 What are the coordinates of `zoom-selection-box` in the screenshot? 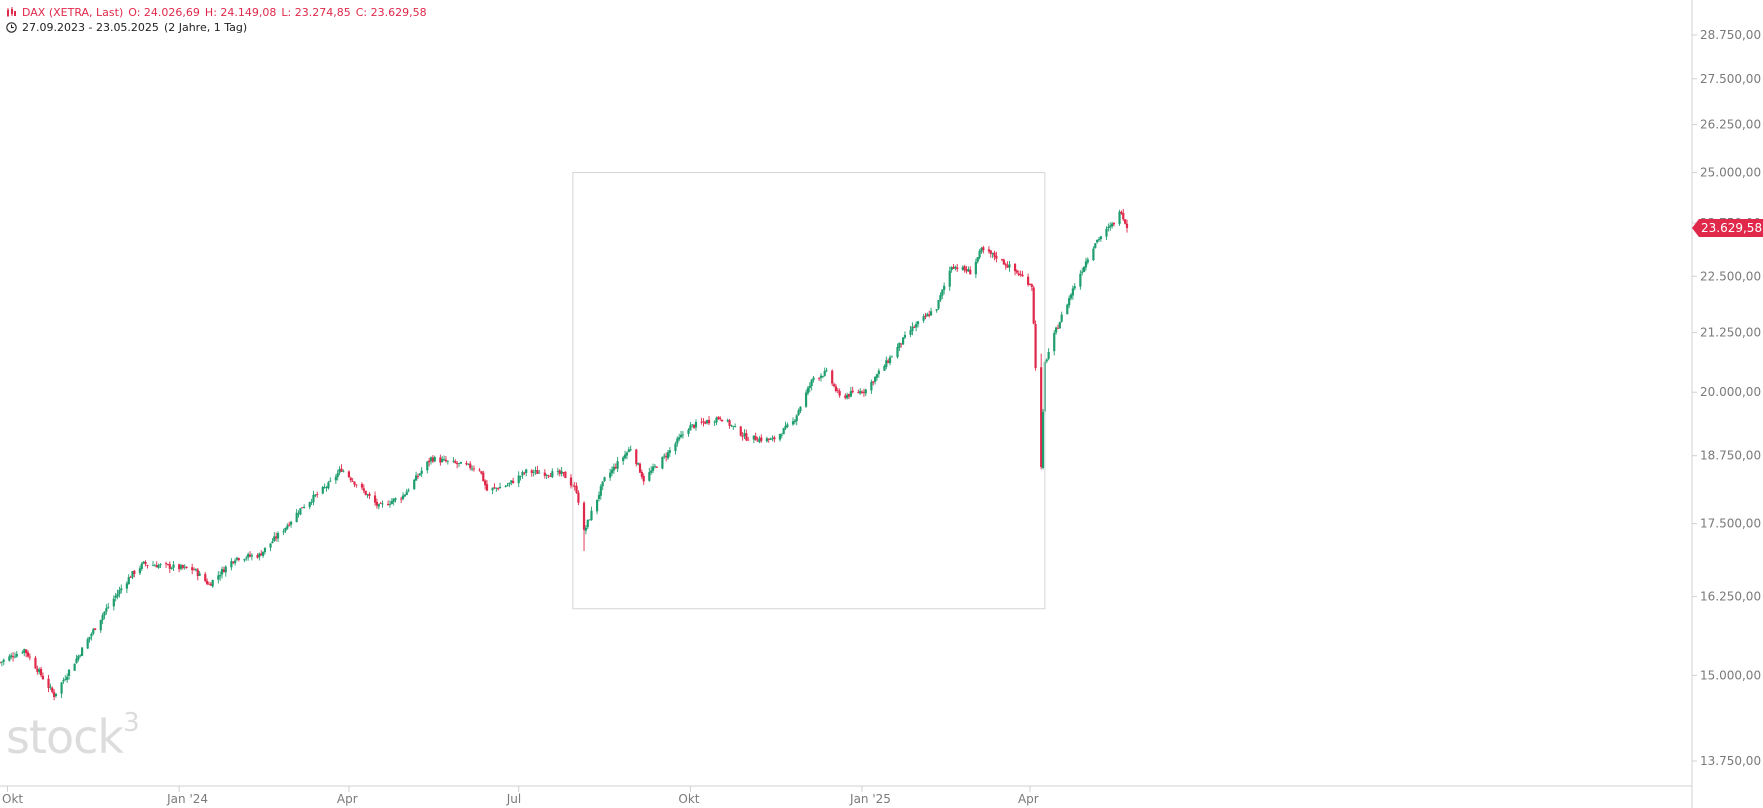 It's located at (809, 391).